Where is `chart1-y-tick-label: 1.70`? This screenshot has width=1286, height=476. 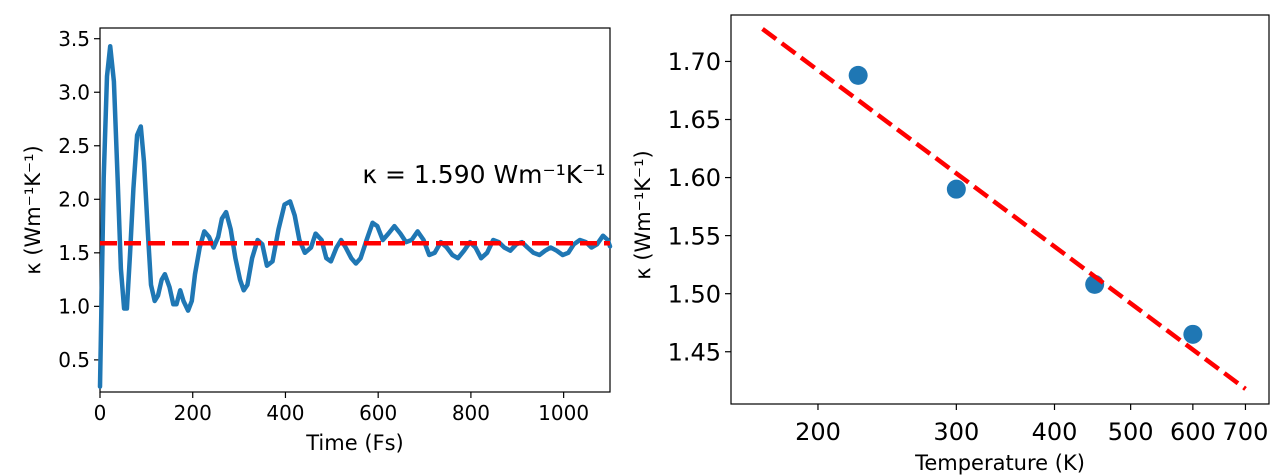 chart1-y-tick-label: 1.70 is located at coordinates (694, 62).